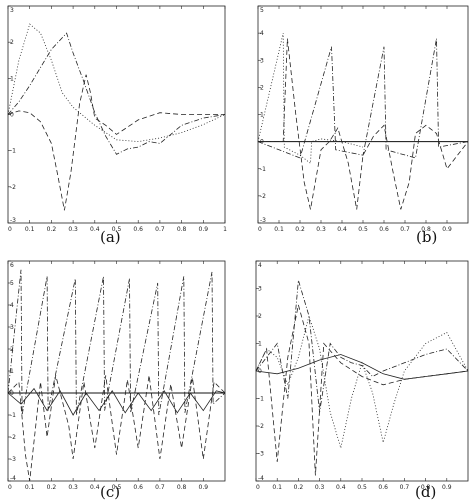 The image size is (474, 501). I want to click on y-tick-label: 0, so click(12, 115).